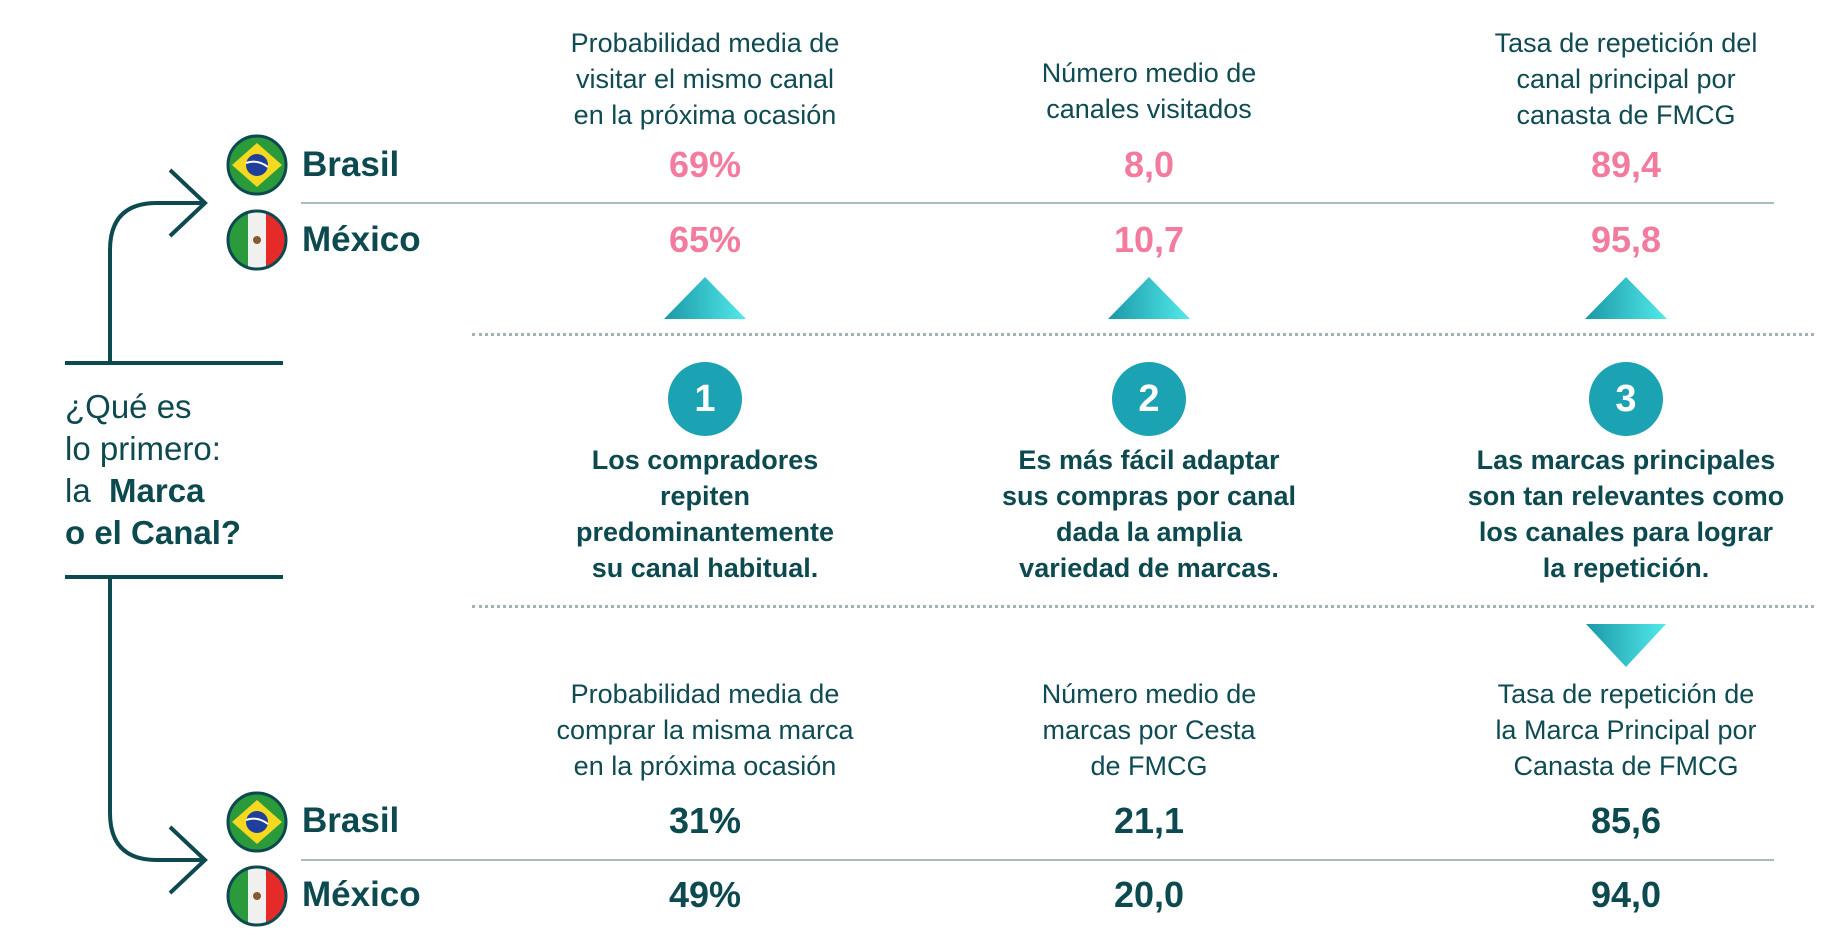  I want to click on channel-metric-header: Número medio de canales visitados, so click(1149, 91).